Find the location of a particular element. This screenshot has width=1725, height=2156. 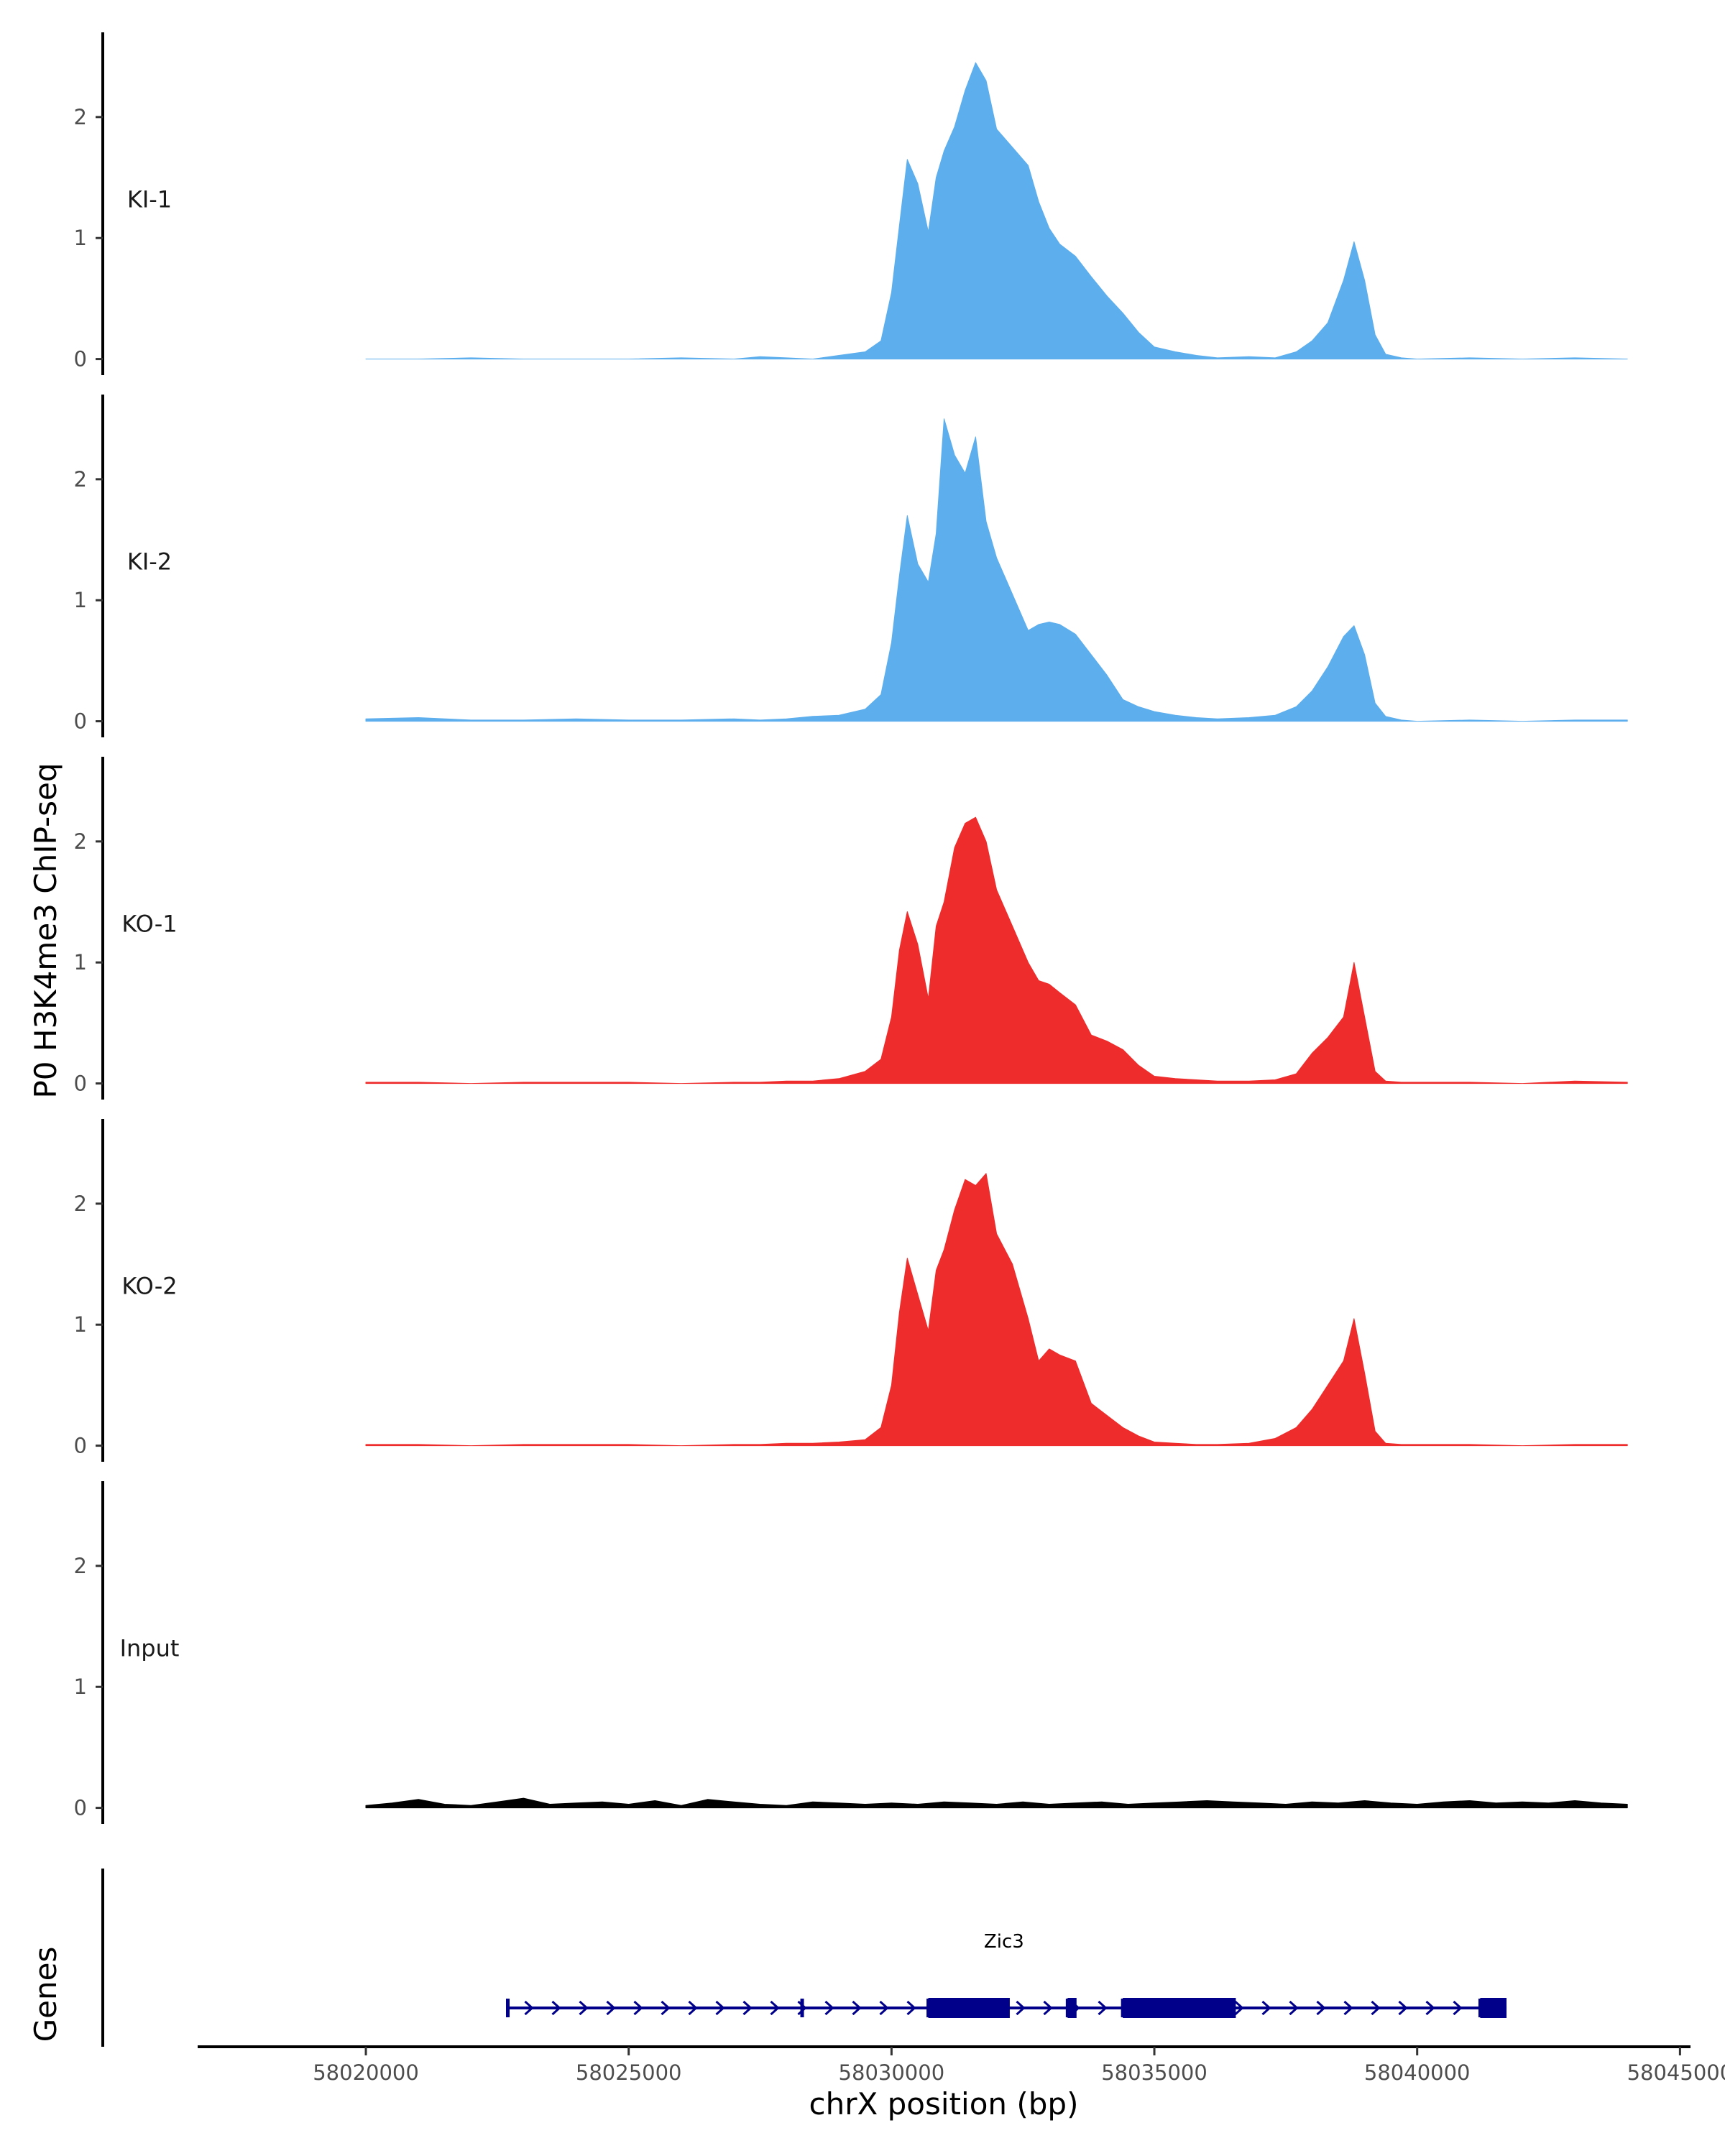

track-label: Input is located at coordinates (150, 1648).